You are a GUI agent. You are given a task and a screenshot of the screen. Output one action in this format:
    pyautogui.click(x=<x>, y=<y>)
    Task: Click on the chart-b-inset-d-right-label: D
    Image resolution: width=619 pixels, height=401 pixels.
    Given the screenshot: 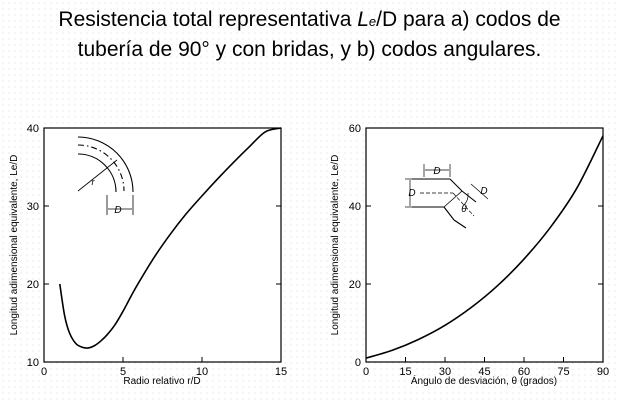 What is the action you would take?
    pyautogui.click(x=483, y=191)
    